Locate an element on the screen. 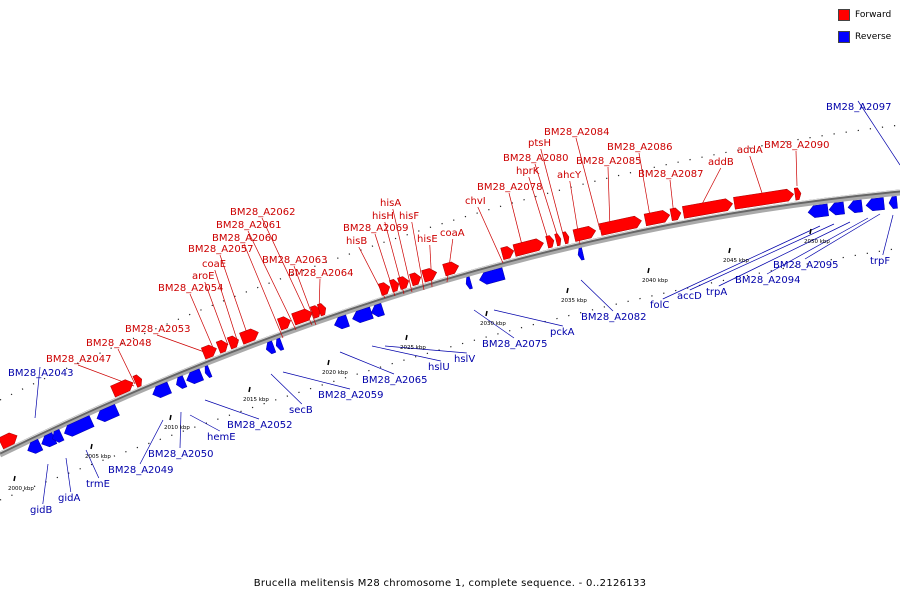 The height and width of the screenshot is (600, 900). reverse-gene-label: secB is located at coordinates (301, 410).